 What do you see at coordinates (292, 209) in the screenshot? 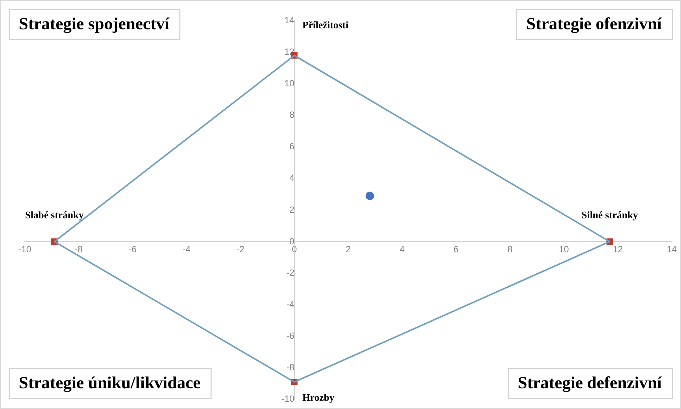
I see `y-tick-label: 2` at bounding box center [292, 209].